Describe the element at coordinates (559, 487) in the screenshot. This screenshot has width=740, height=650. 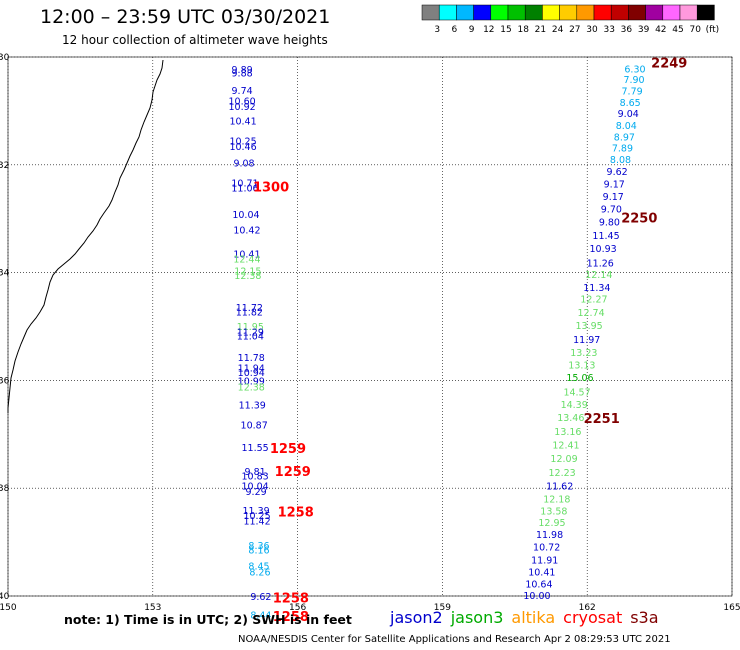
I see `wave-height-value: 11.62` at that location.